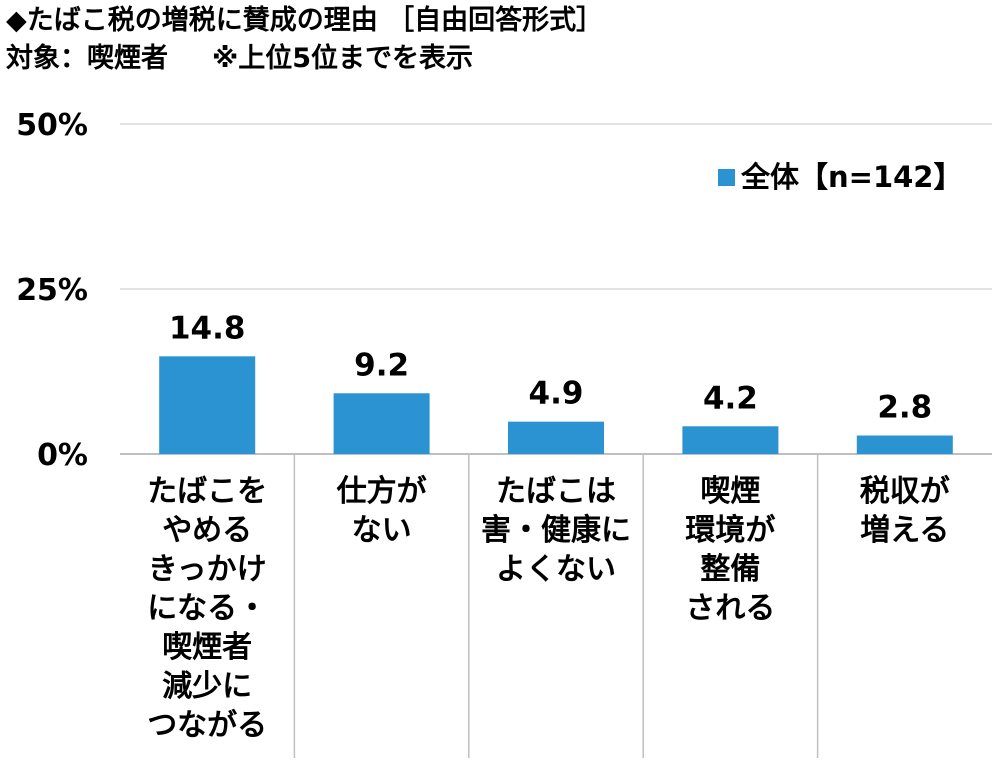 This screenshot has height=761, width=1000. I want to click on category-label: たばこは 害・健康に よくない, so click(556, 530).